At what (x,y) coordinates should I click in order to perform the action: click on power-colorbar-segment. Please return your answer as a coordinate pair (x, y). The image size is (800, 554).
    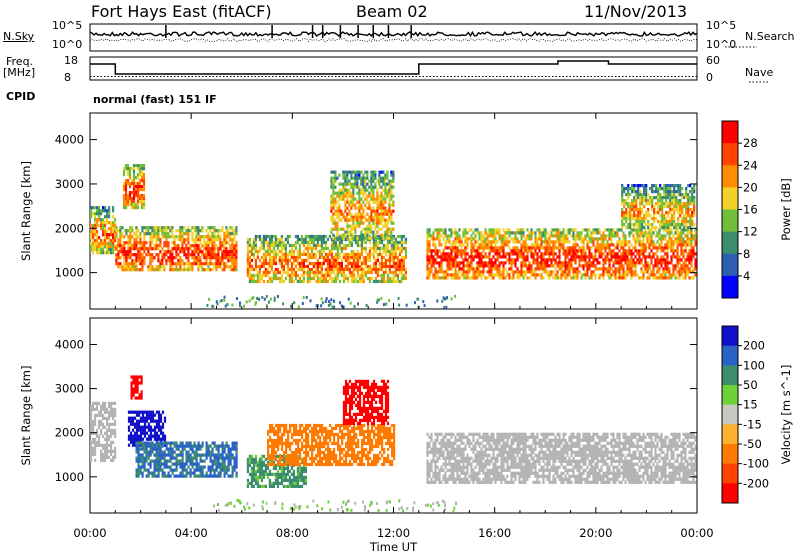
    Looking at the image, I should click on (730, 265).